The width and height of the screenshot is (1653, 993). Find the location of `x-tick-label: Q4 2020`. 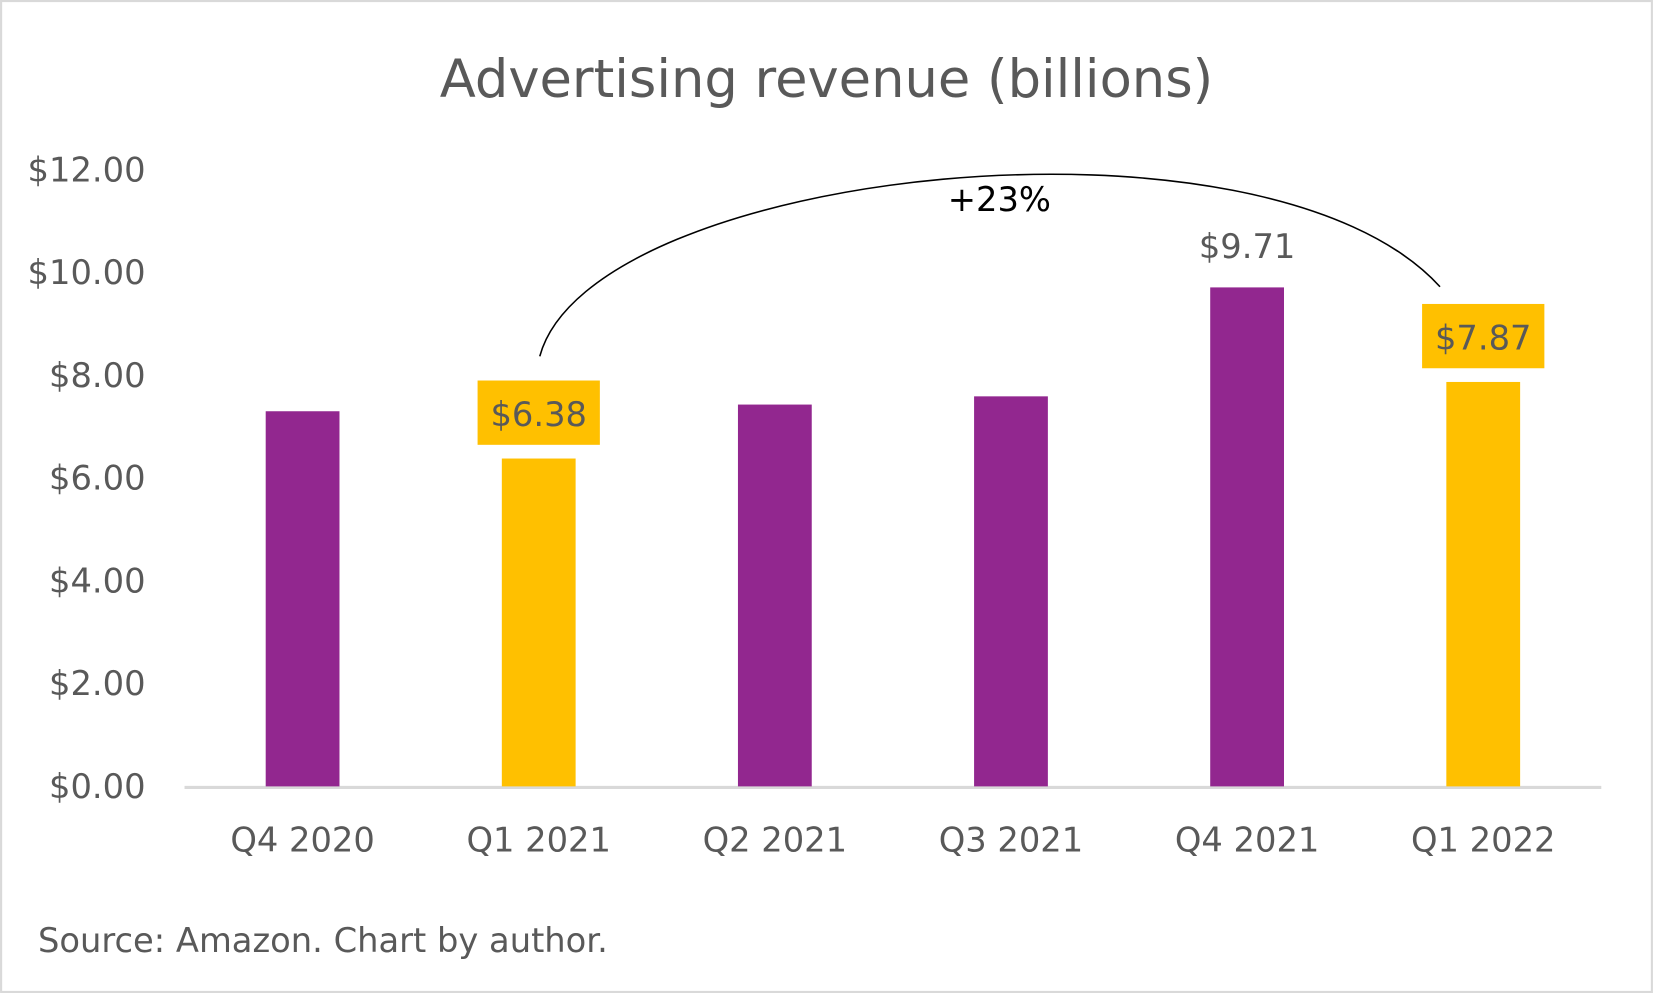

x-tick-label: Q4 2020 is located at coordinates (302, 840).